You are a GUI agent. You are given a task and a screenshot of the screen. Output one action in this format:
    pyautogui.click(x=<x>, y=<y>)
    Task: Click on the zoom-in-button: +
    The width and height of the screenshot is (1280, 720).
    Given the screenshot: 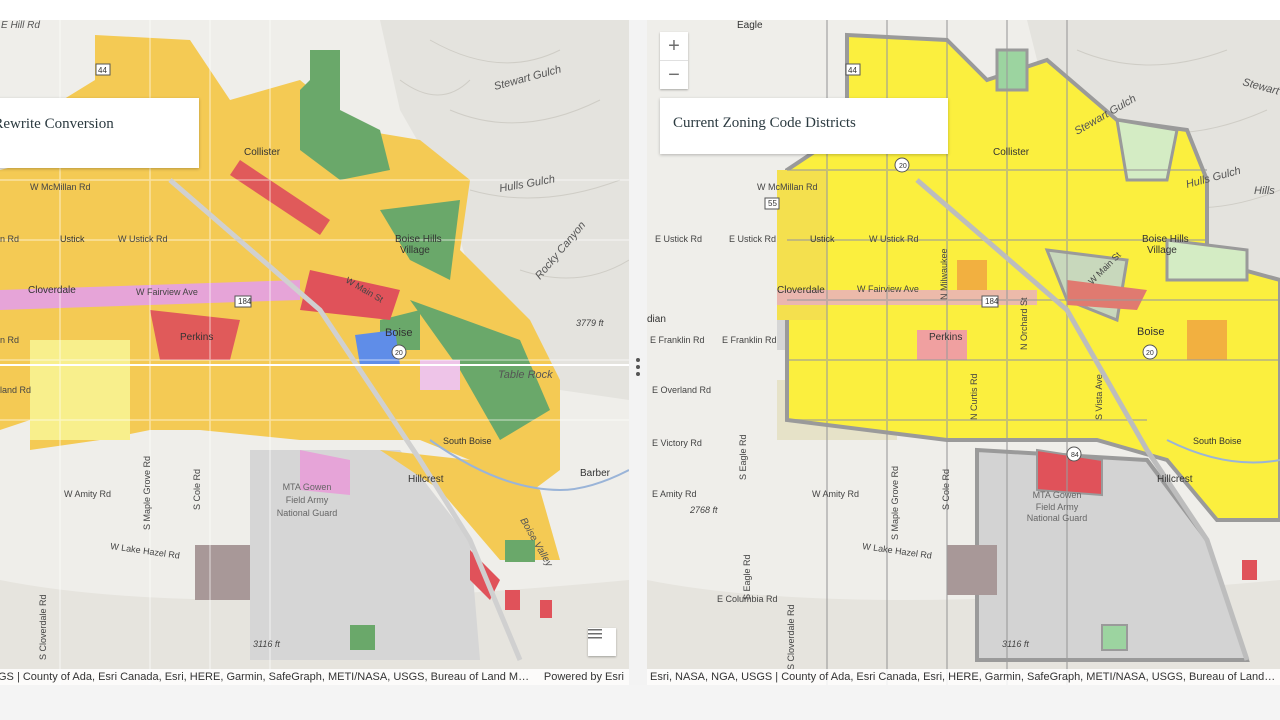 What is the action you would take?
    pyautogui.click(x=674, y=46)
    